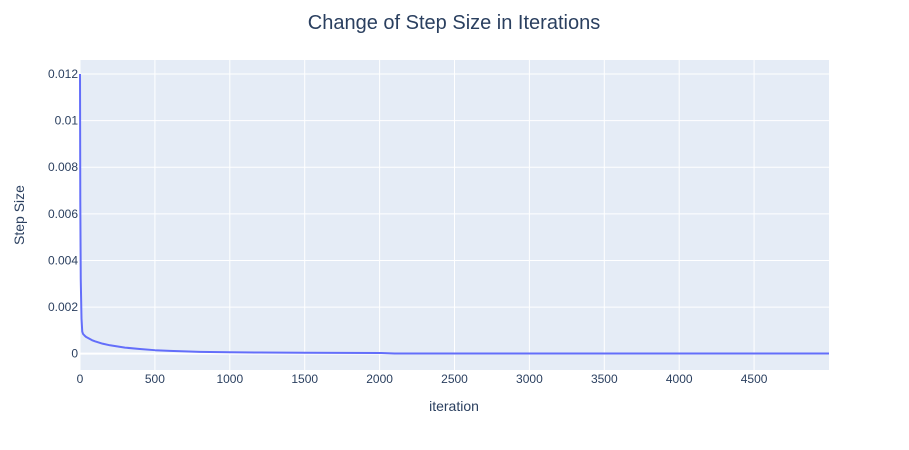 Image resolution: width=909 pixels, height=450 pixels. I want to click on y-tick-label: 0.012, so click(63, 74).